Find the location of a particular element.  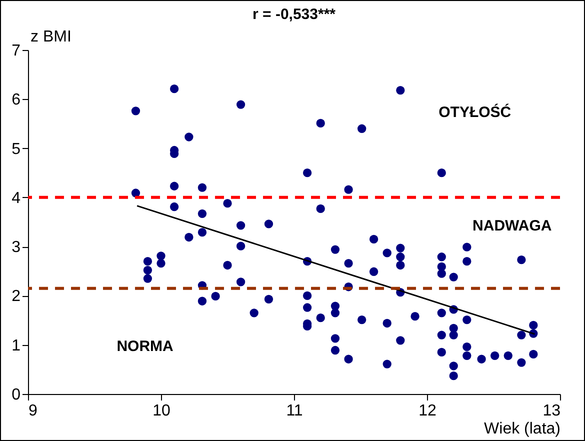

y-tick-label: 1 is located at coordinates (16, 345).